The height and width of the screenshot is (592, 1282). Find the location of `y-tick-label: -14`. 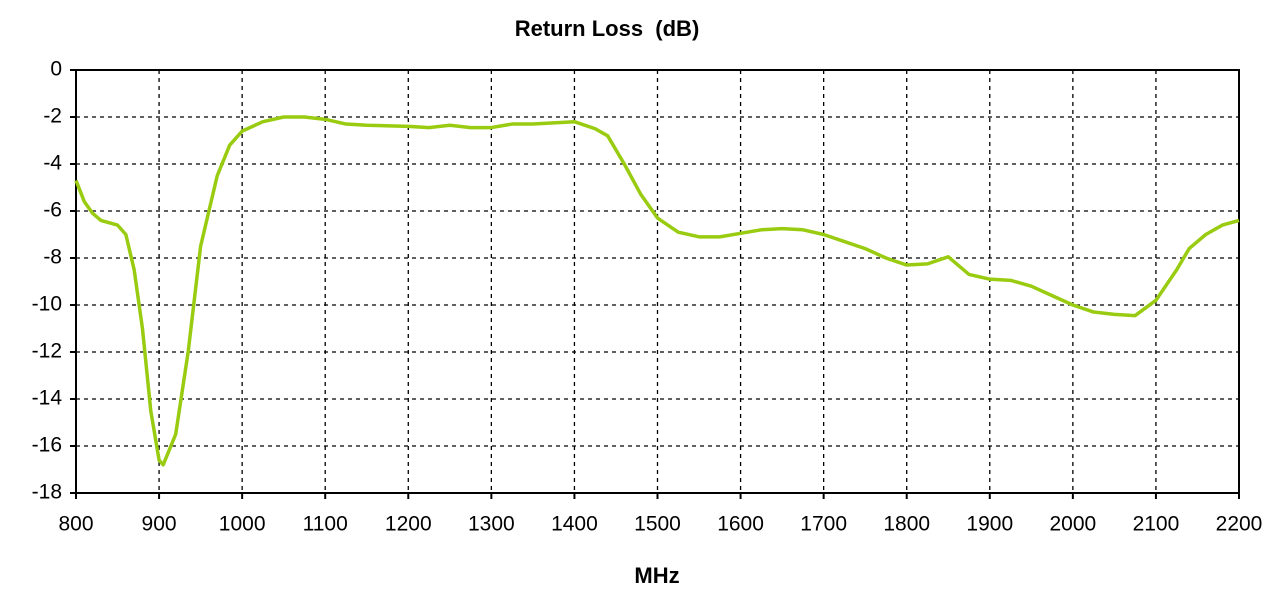

y-tick-label: -14 is located at coordinates (47, 398).